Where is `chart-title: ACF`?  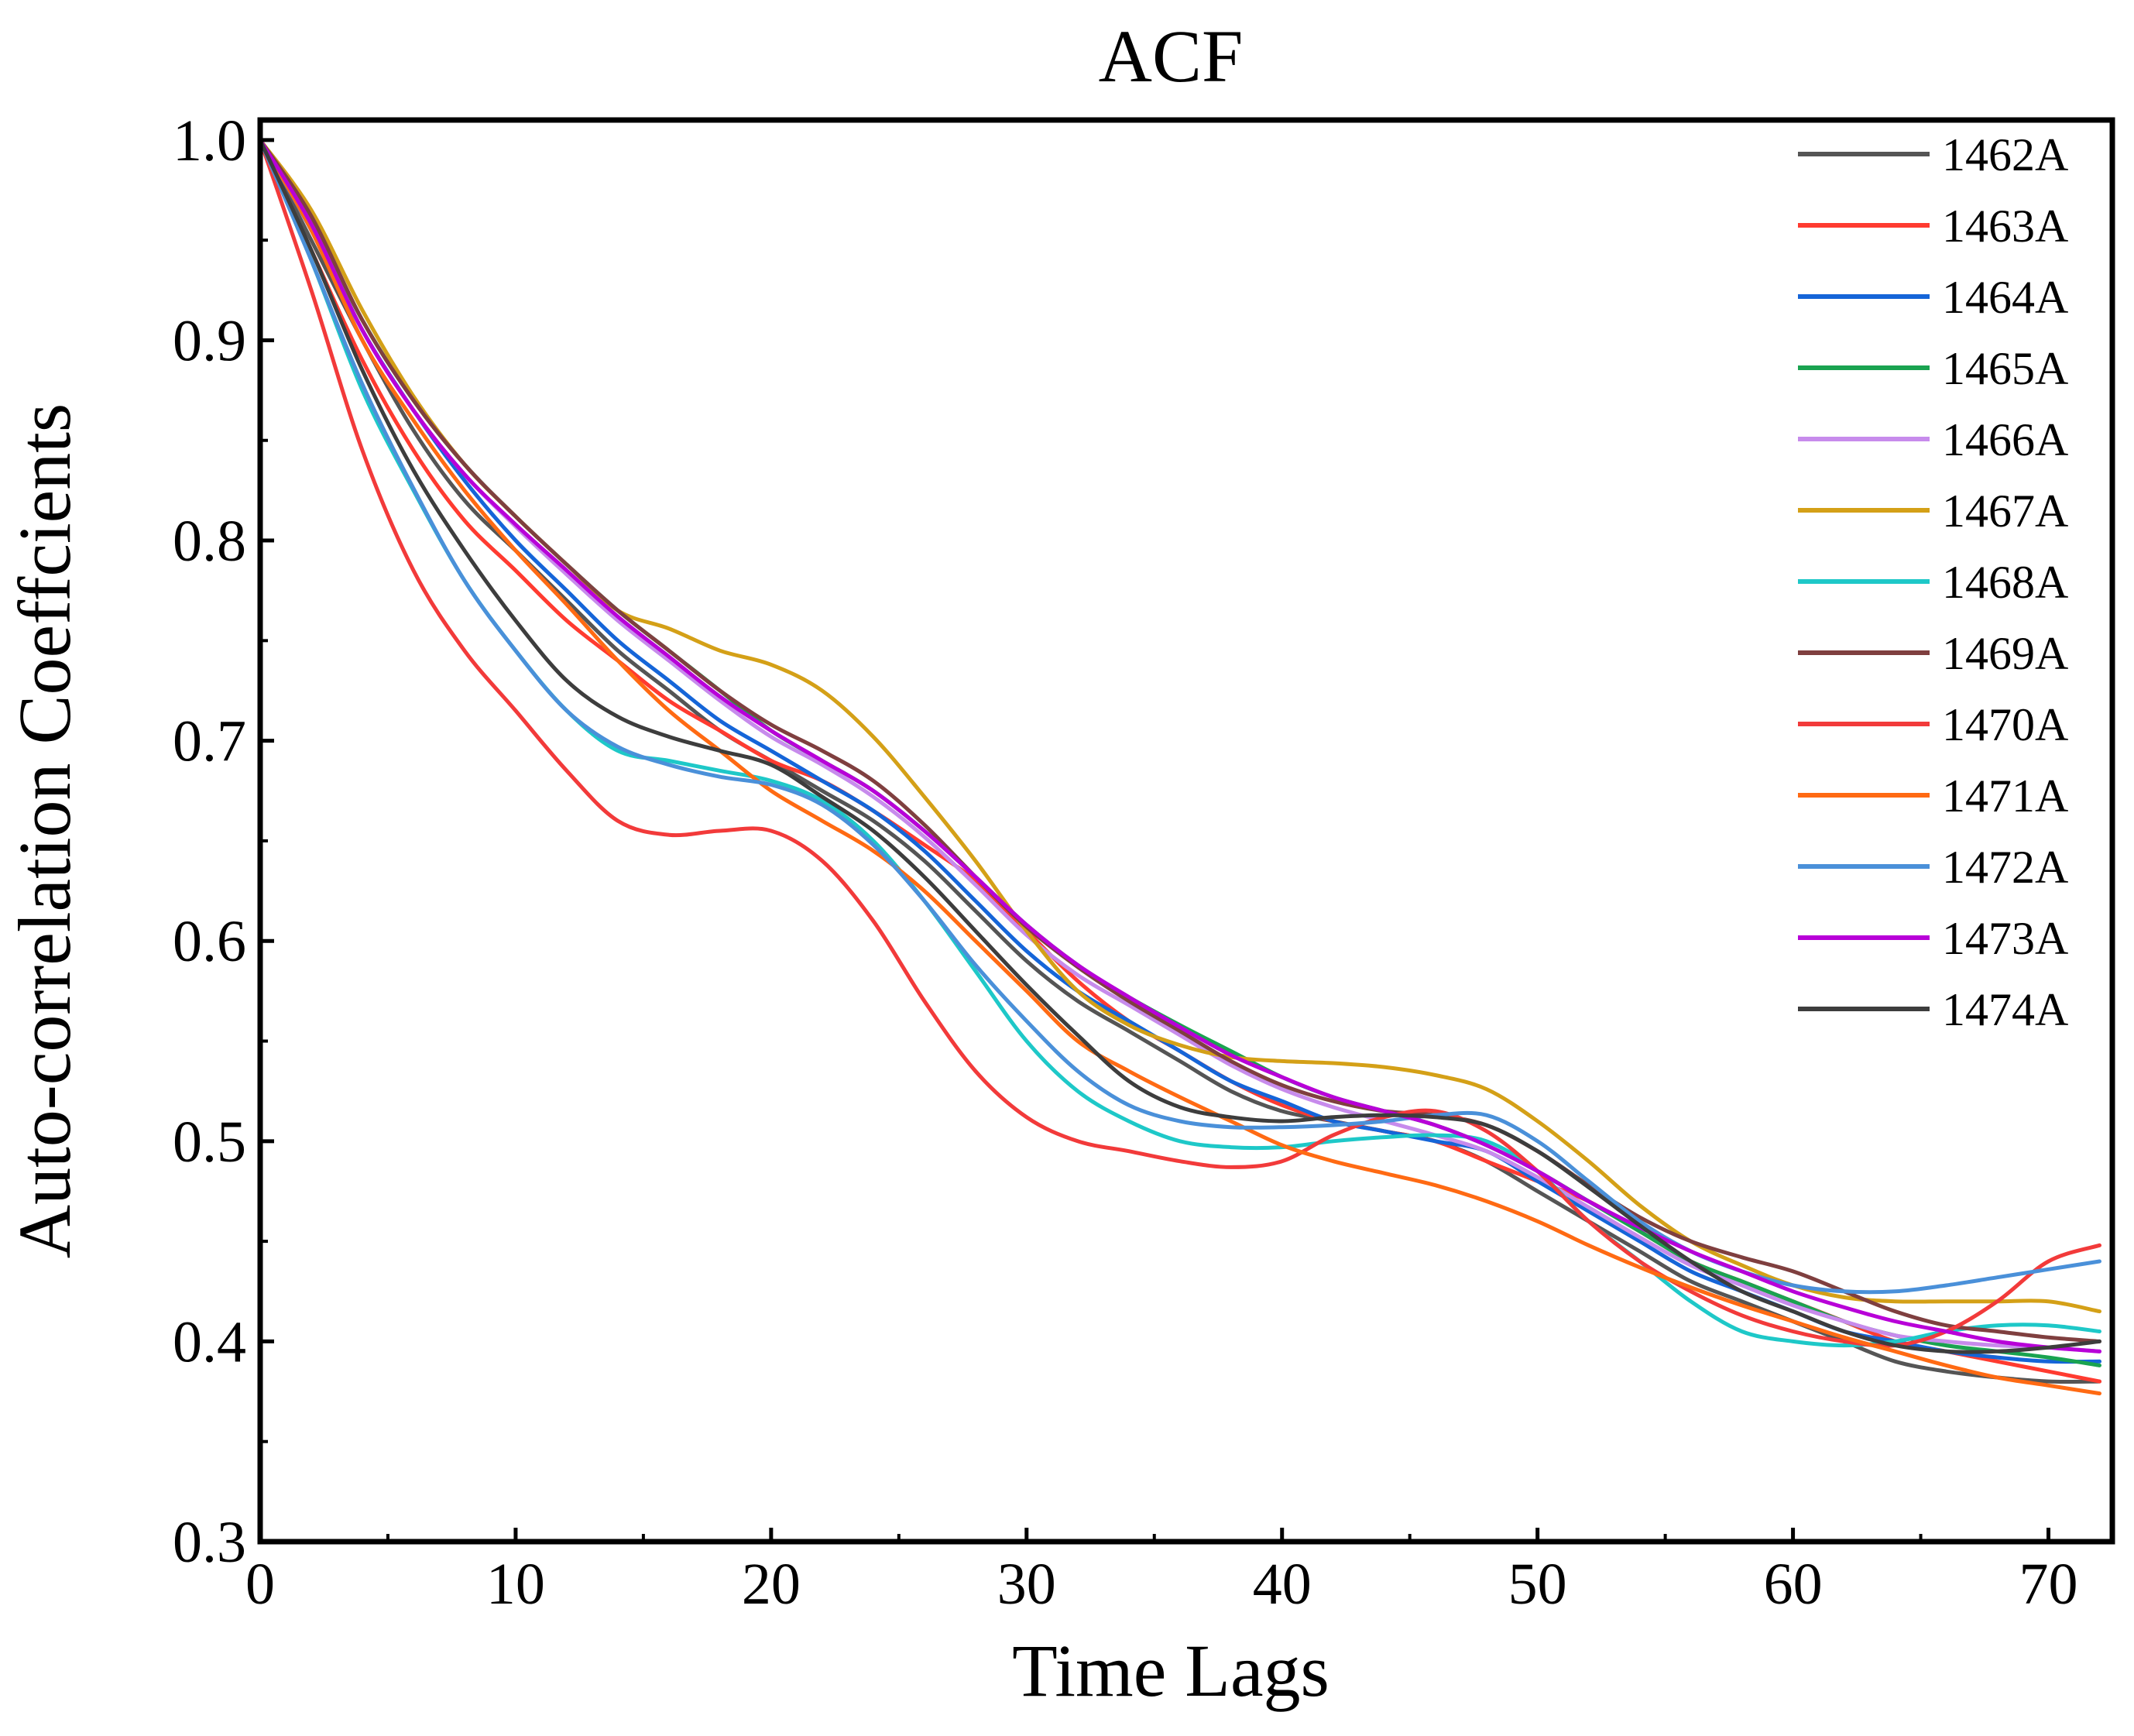
chart-title: ACF is located at coordinates (1171, 56).